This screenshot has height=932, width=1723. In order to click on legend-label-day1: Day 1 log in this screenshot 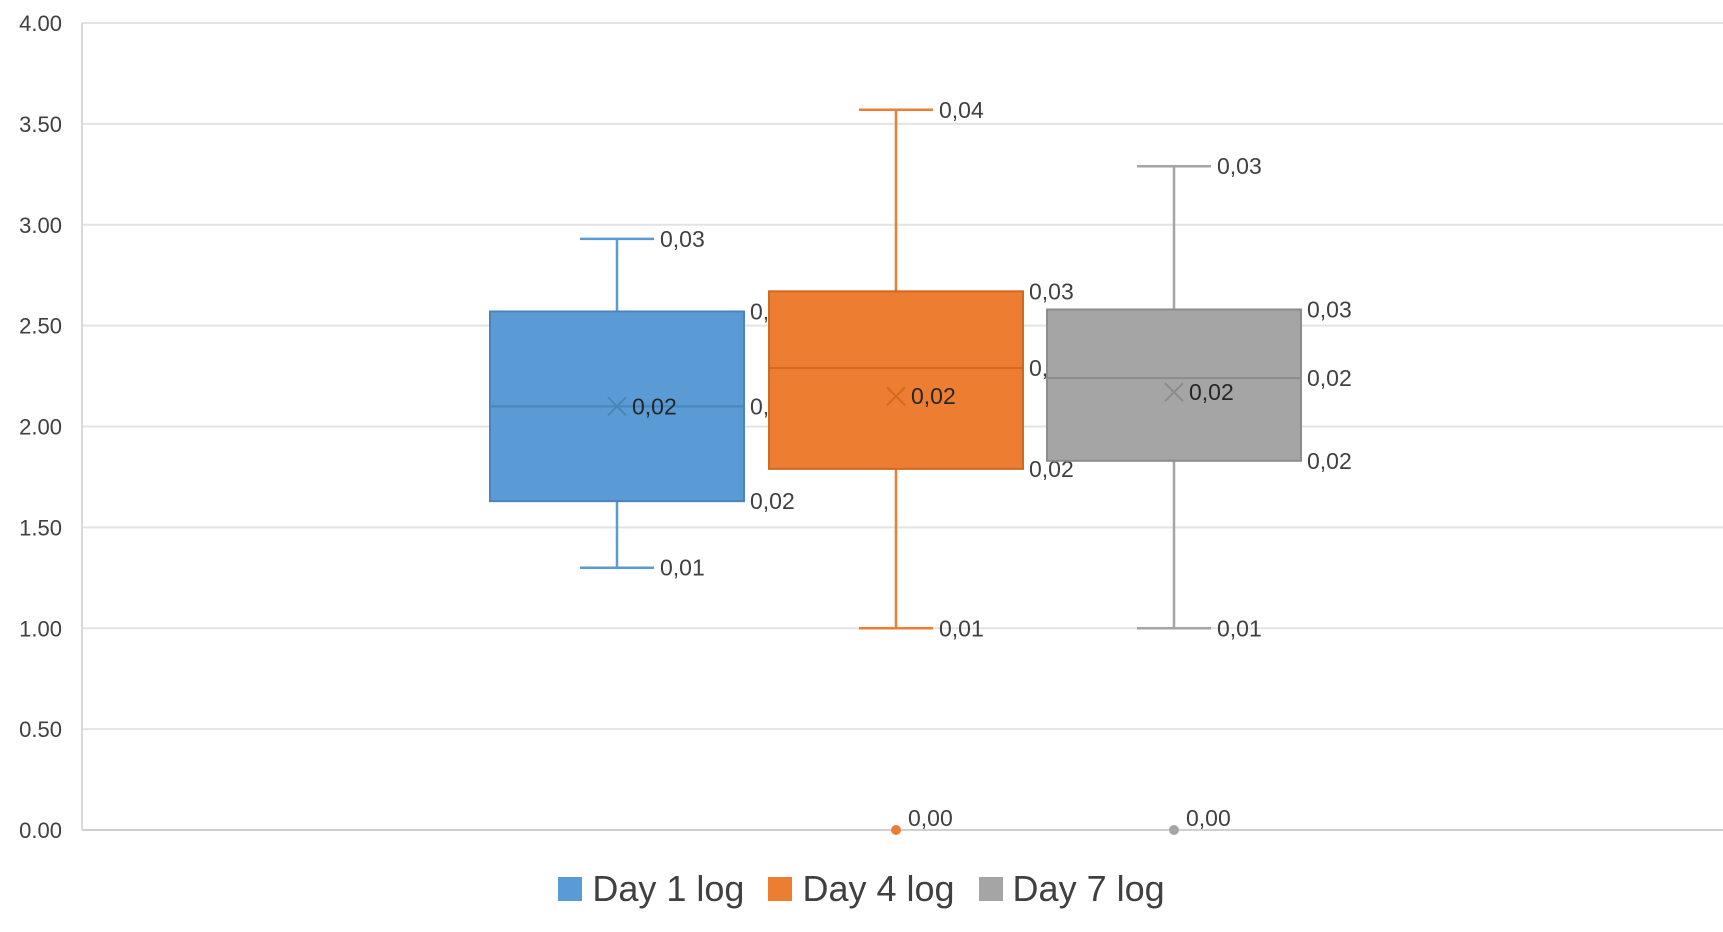, I will do `click(668, 888)`.